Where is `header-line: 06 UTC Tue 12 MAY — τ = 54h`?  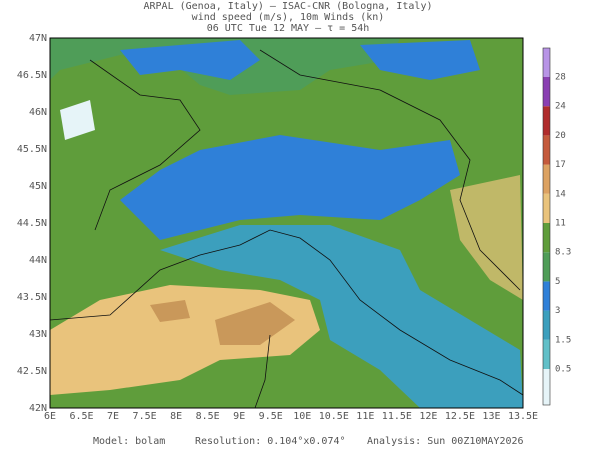
header-line: 06 UTC Tue 12 MAY — τ = 54h is located at coordinates (288, 28).